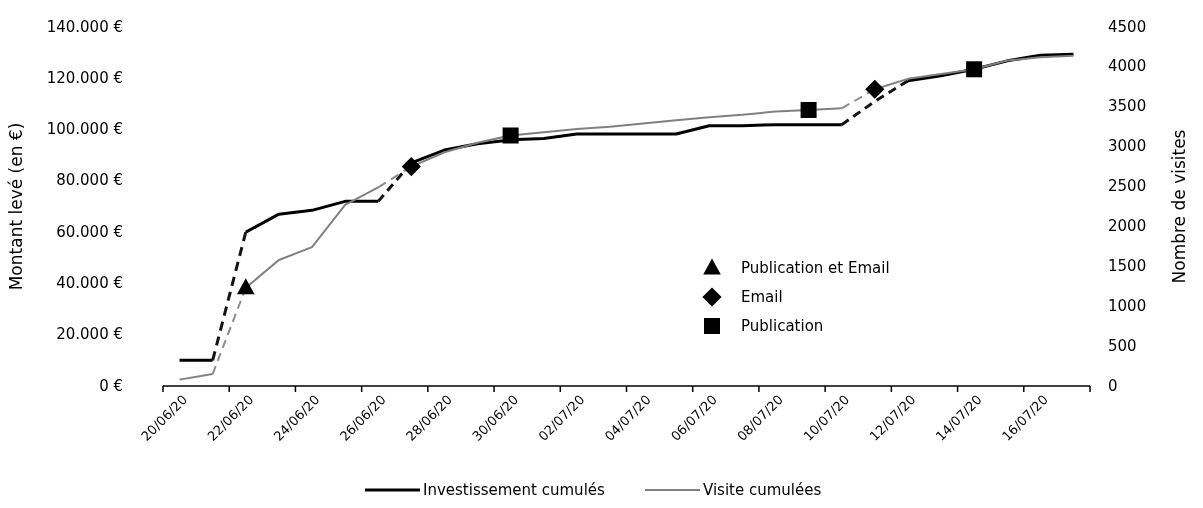  Describe the element at coordinates (815, 267) in the screenshot. I see `legend-label: Publication et Email` at that location.